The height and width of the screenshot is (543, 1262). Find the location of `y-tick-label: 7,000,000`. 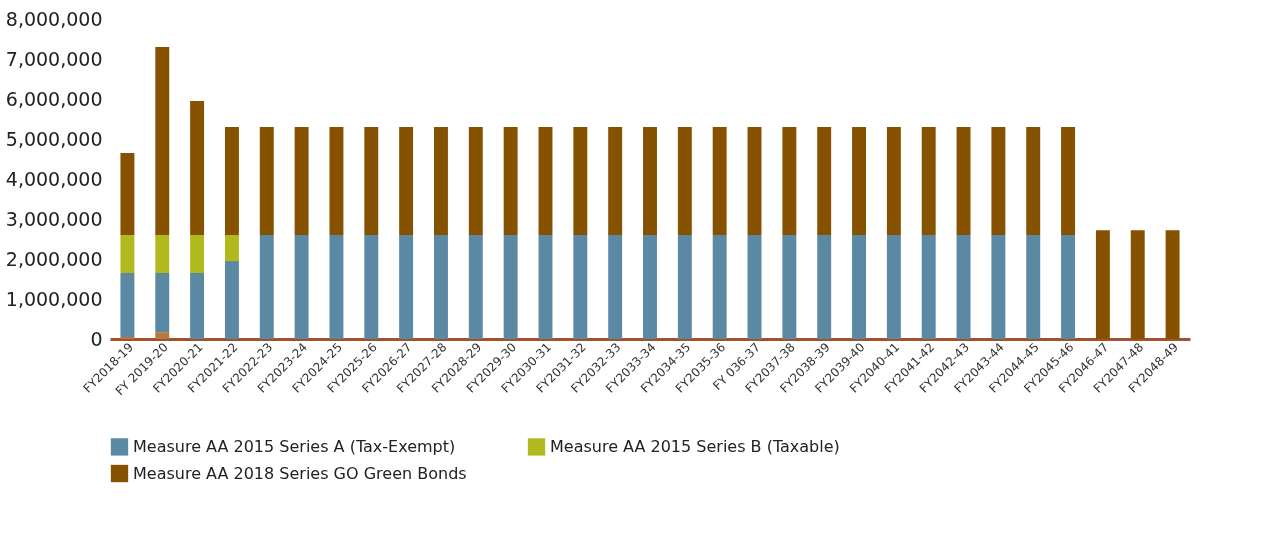

y-tick-label: 7,000,000 is located at coordinates (54, 58).